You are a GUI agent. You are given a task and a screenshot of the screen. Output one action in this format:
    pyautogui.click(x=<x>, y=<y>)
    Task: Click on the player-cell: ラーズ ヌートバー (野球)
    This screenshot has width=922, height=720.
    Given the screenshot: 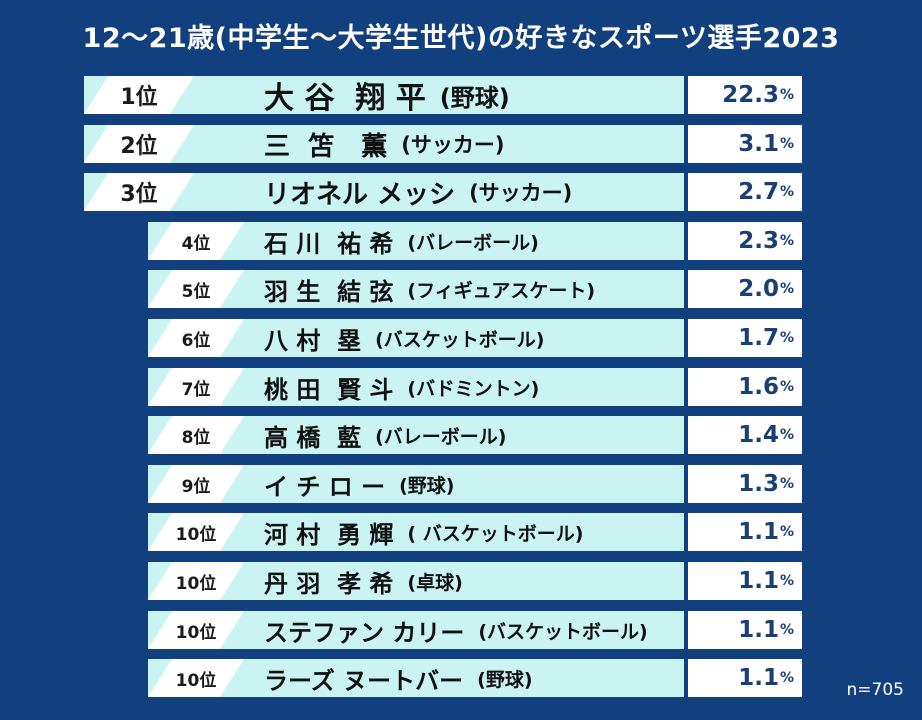 What is the action you would take?
    pyautogui.click(x=398, y=678)
    